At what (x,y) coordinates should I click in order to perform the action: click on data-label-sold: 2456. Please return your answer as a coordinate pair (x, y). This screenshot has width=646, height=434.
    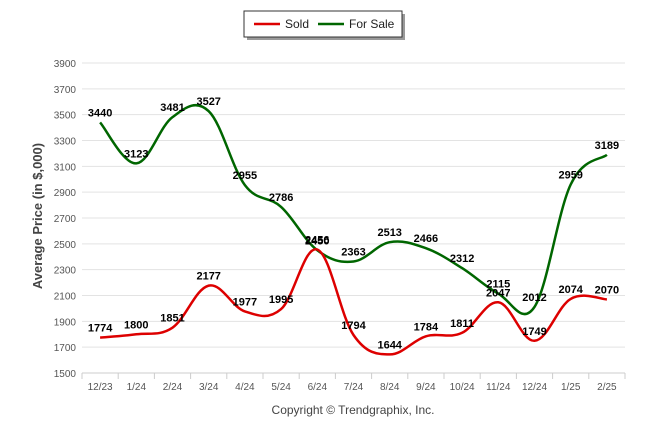
    Looking at the image, I should click on (317, 241).